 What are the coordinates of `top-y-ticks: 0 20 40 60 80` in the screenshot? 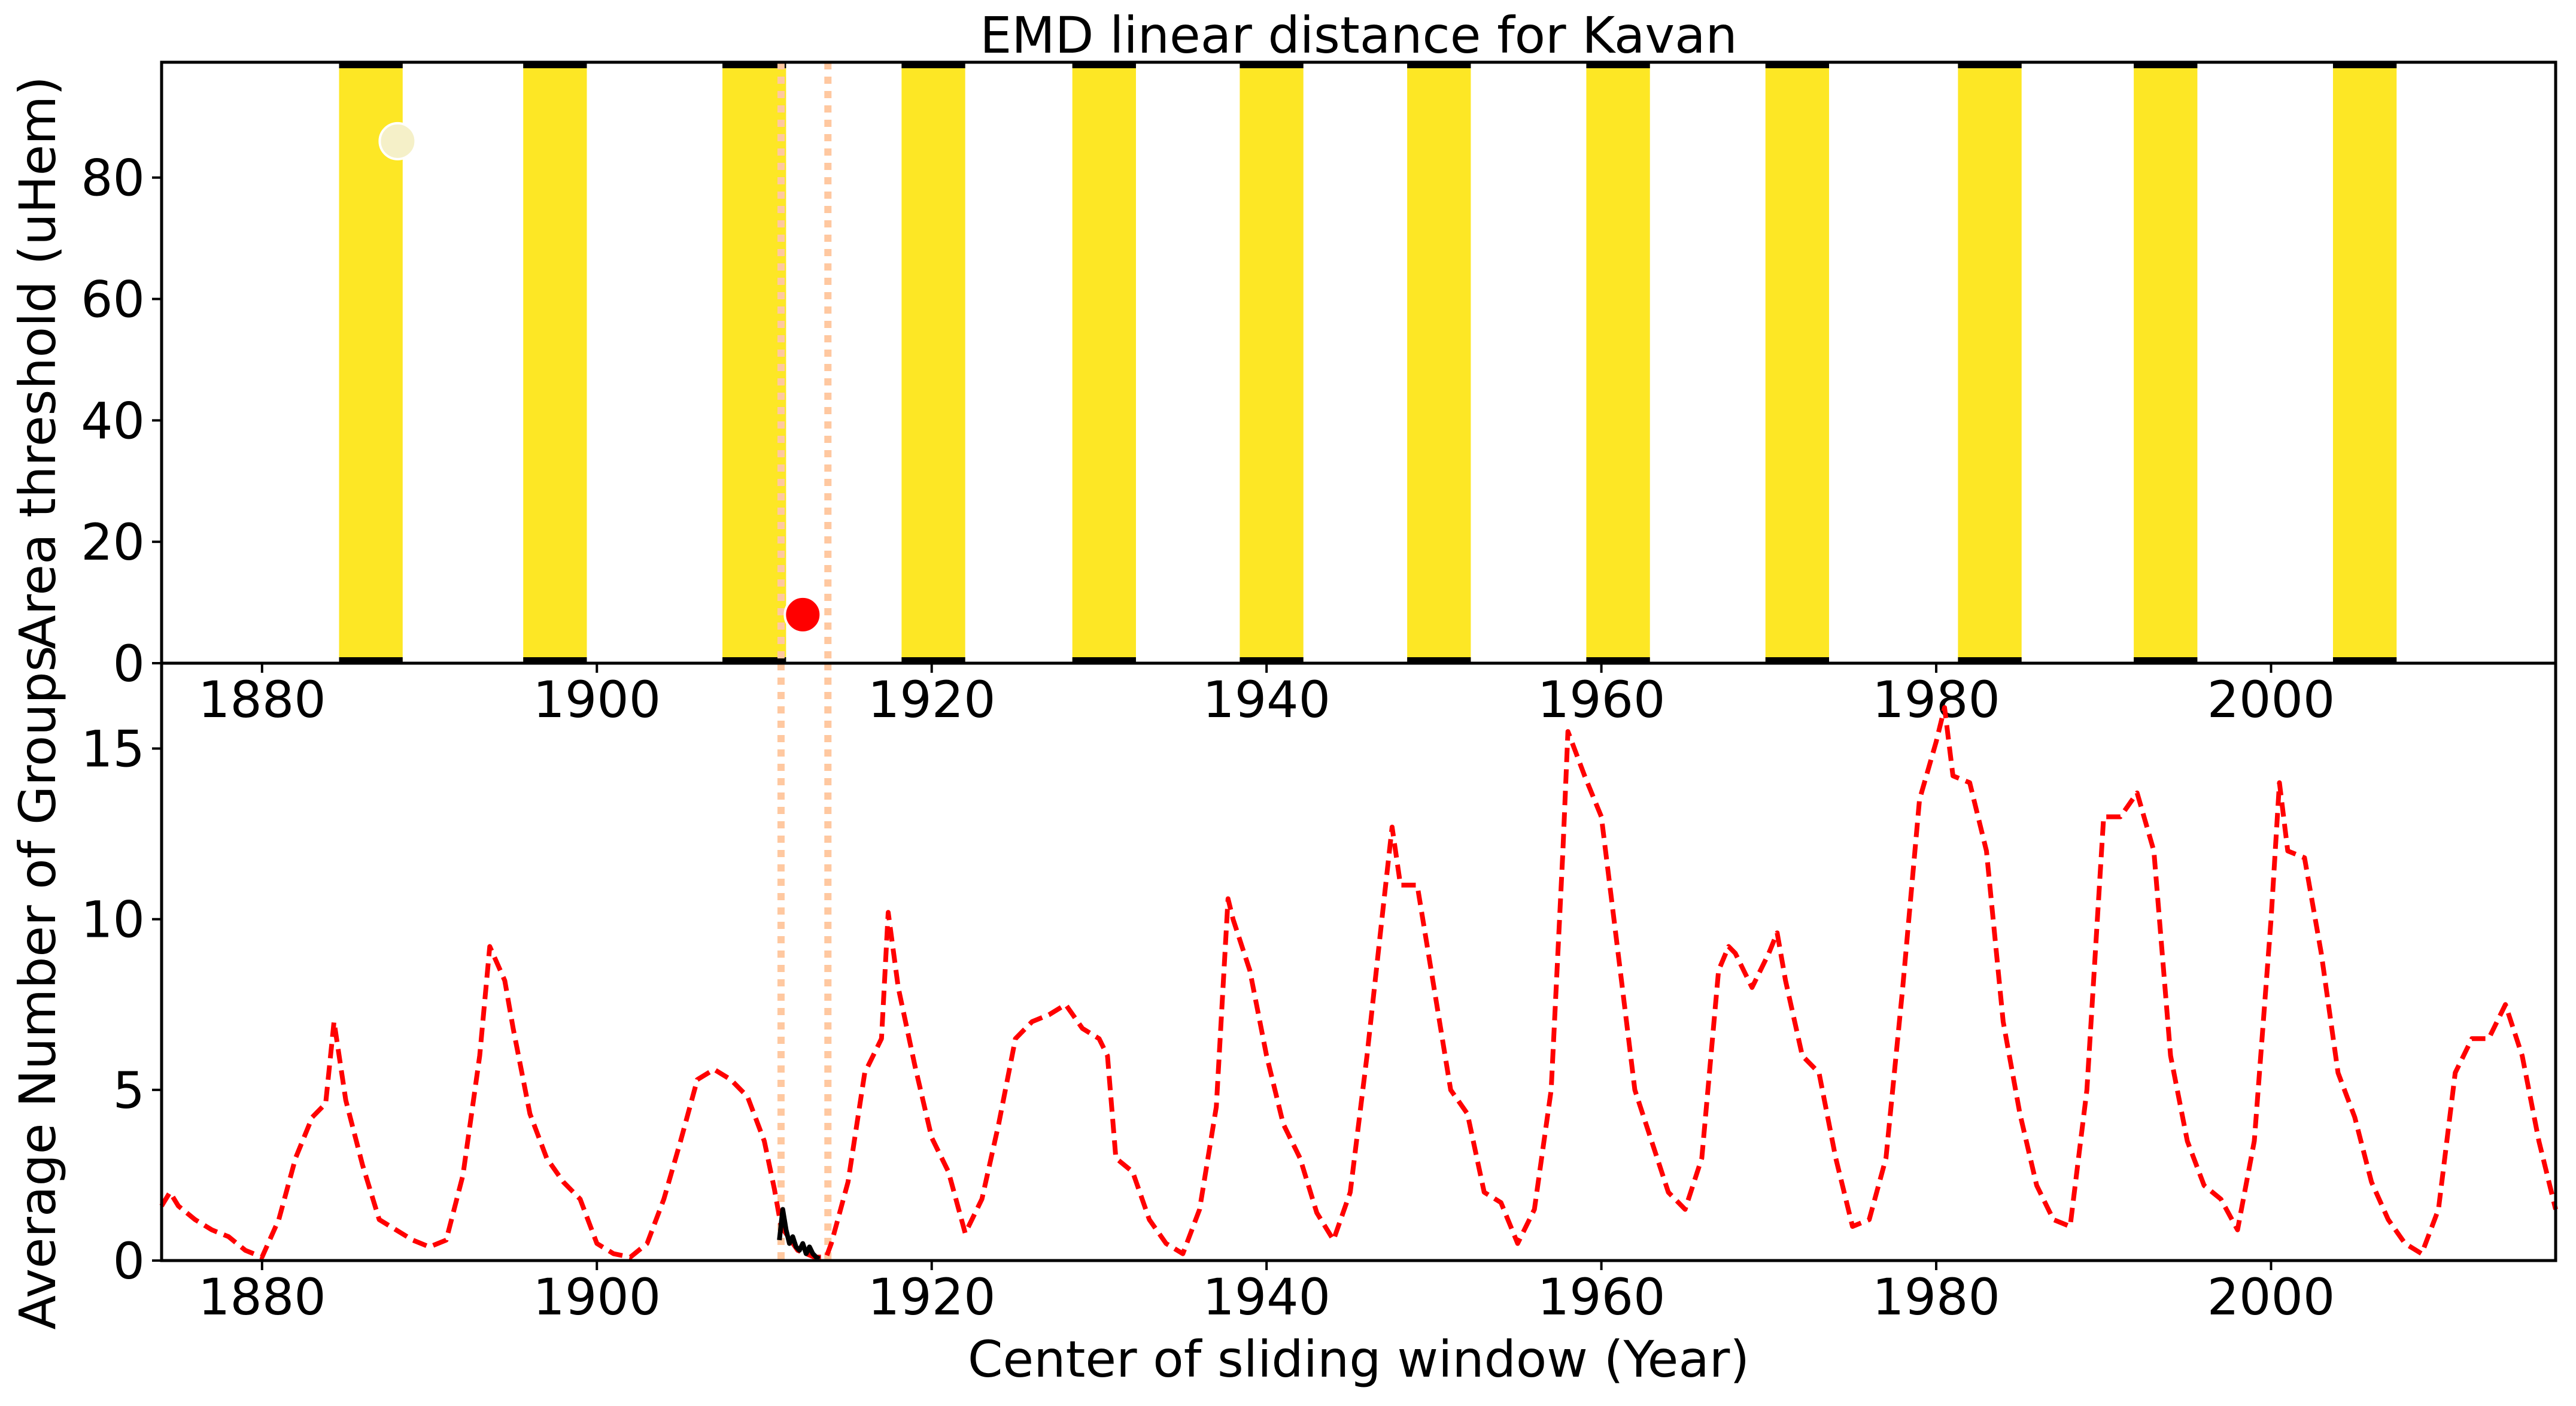 It's located at (121, 421).